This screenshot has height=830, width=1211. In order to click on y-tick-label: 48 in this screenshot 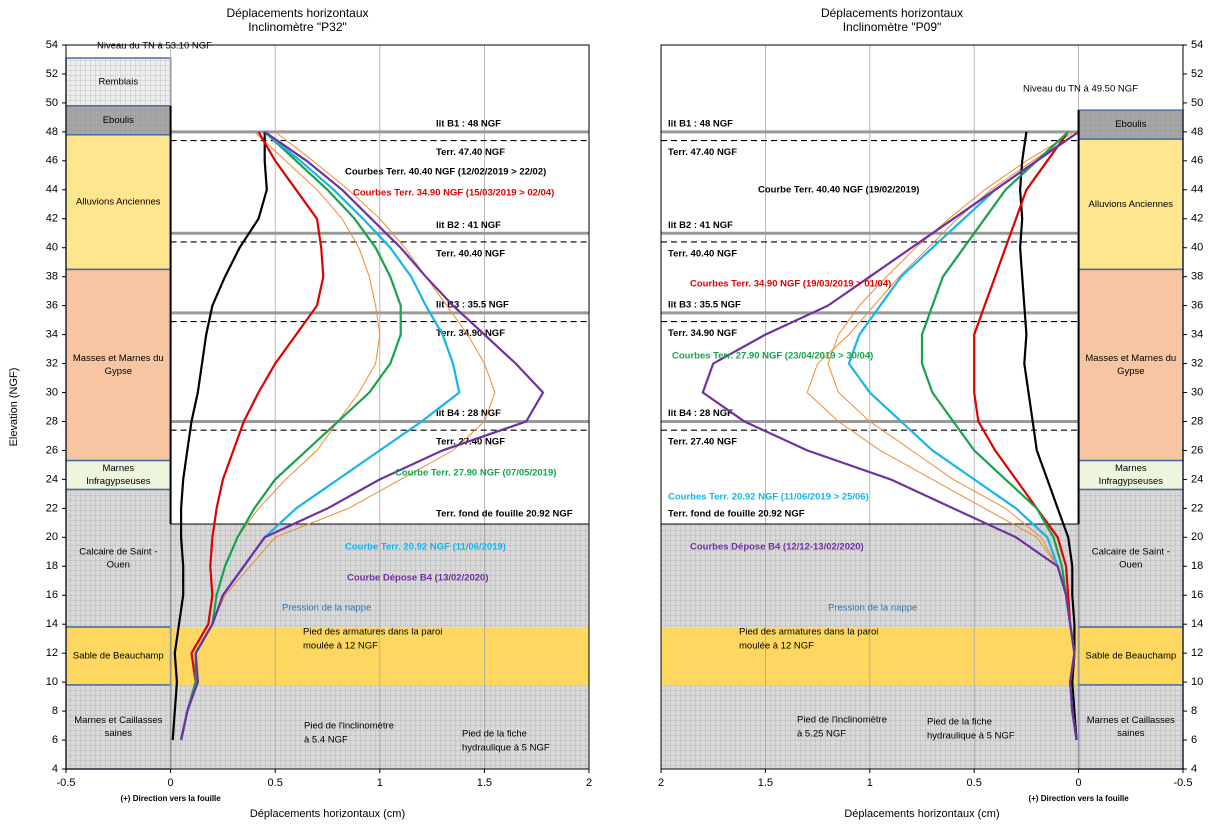, I will do `click(52, 132)`.